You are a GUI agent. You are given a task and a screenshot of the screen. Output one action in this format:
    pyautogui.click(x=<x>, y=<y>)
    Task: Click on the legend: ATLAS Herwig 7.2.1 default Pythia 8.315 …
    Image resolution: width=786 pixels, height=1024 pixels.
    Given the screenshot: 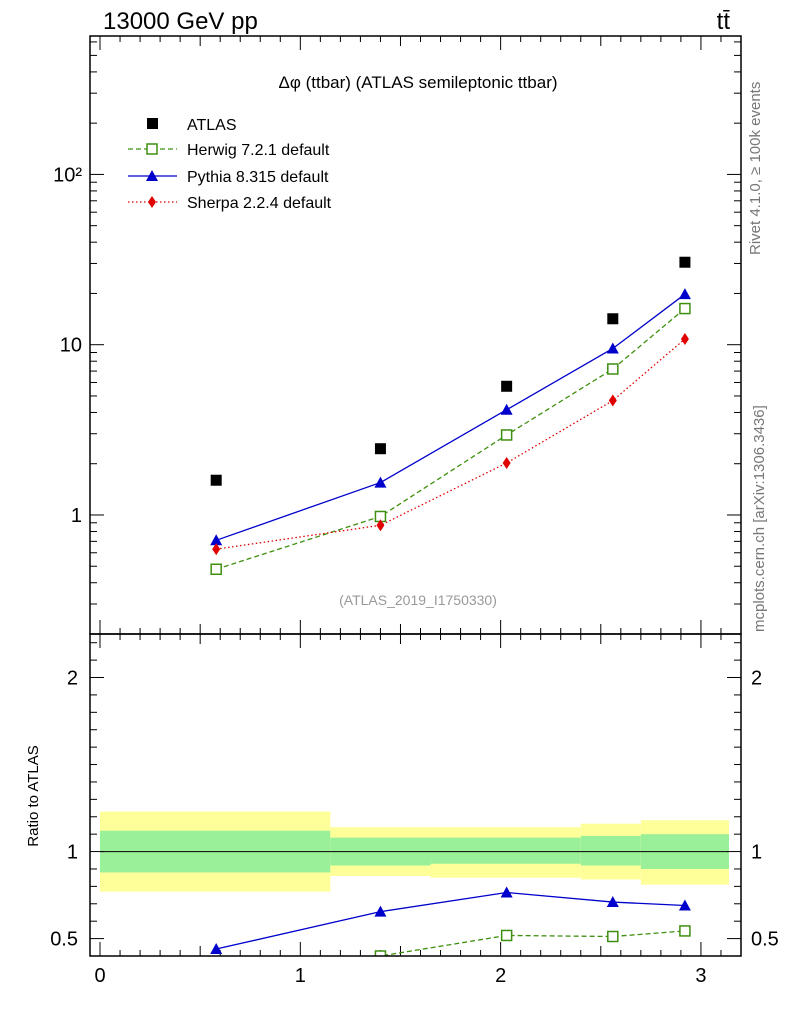 What is the action you would take?
    pyautogui.click(x=230, y=164)
    